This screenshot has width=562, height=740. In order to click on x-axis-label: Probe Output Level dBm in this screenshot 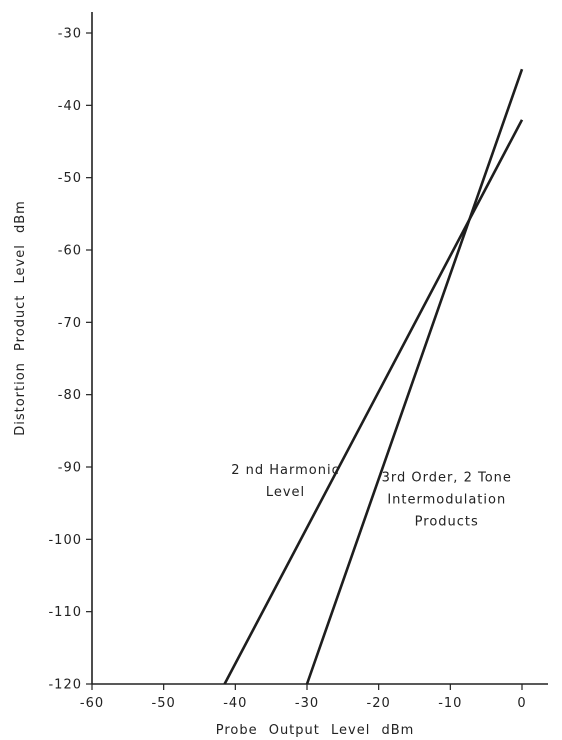, I will do `click(315, 730)`.